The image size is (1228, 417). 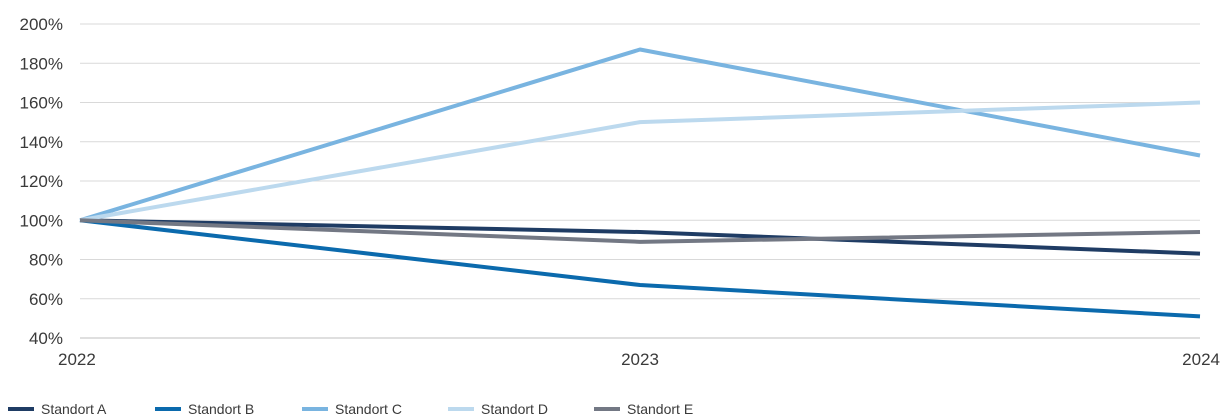 I want to click on legend-item: Standort B, so click(x=204, y=409).